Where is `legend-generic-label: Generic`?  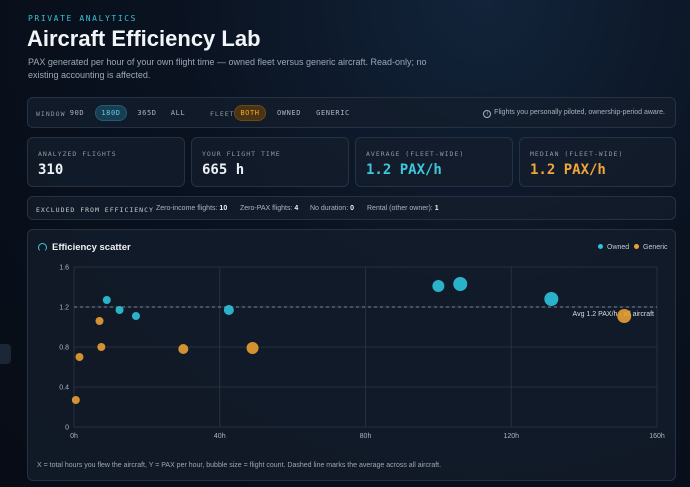
legend-generic-label: Generic is located at coordinates (655, 247).